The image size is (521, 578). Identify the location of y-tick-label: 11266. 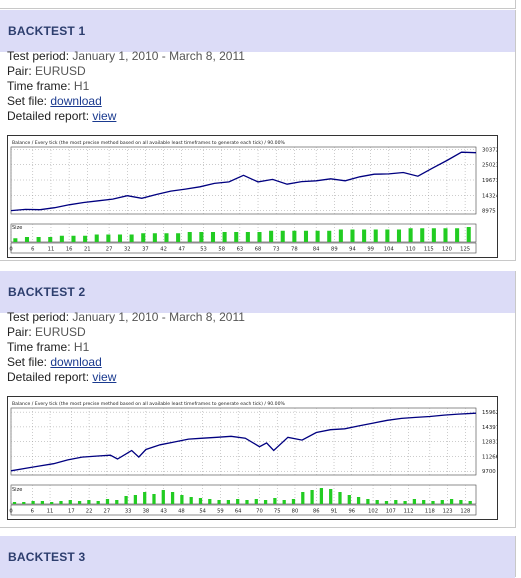
(489, 457).